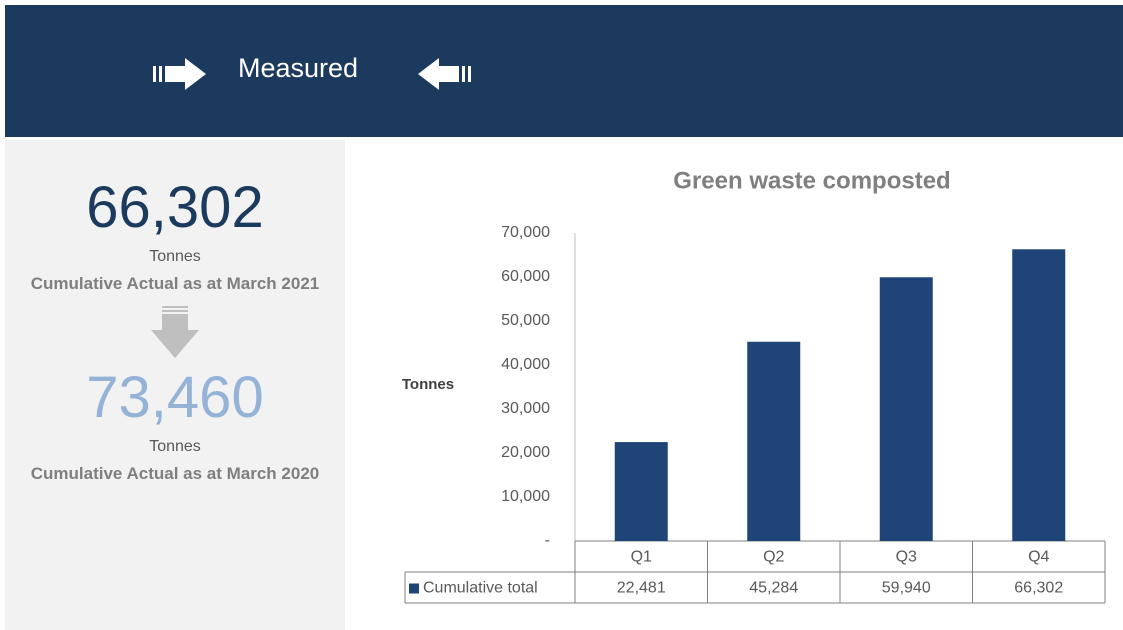 The width and height of the screenshot is (1123, 630). Describe the element at coordinates (525, 232) in the screenshot. I see `y-tick-label: 70,000` at that location.